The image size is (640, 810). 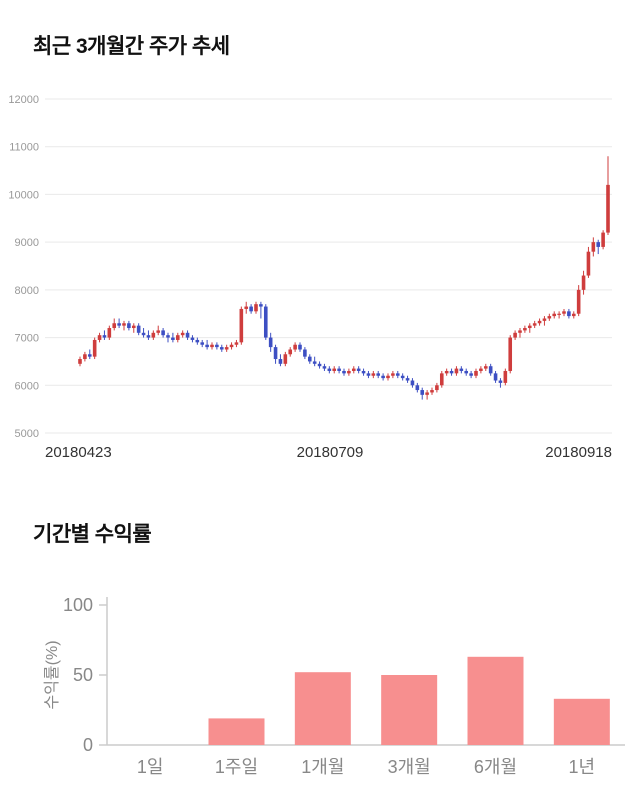 What do you see at coordinates (27, 434) in the screenshot?
I see `y-tick-label: 5000` at bounding box center [27, 434].